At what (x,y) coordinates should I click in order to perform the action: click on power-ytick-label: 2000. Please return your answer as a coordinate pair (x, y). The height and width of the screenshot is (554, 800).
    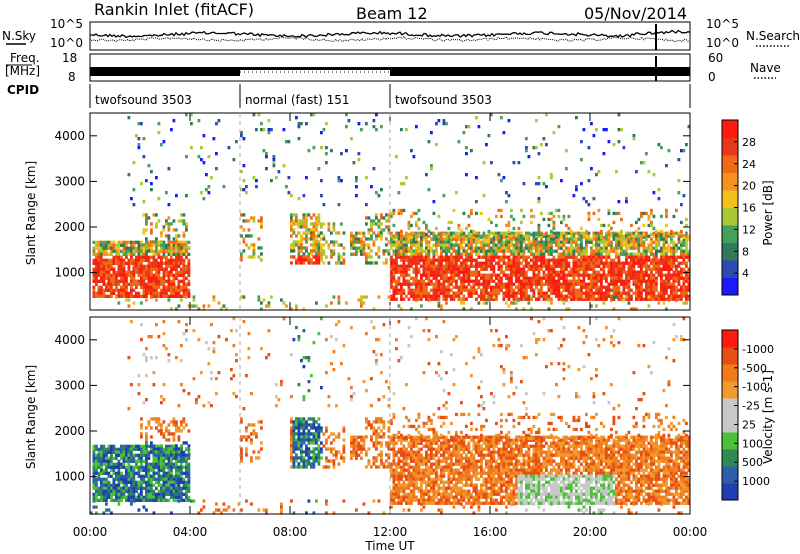
    Looking at the image, I should click on (69, 227).